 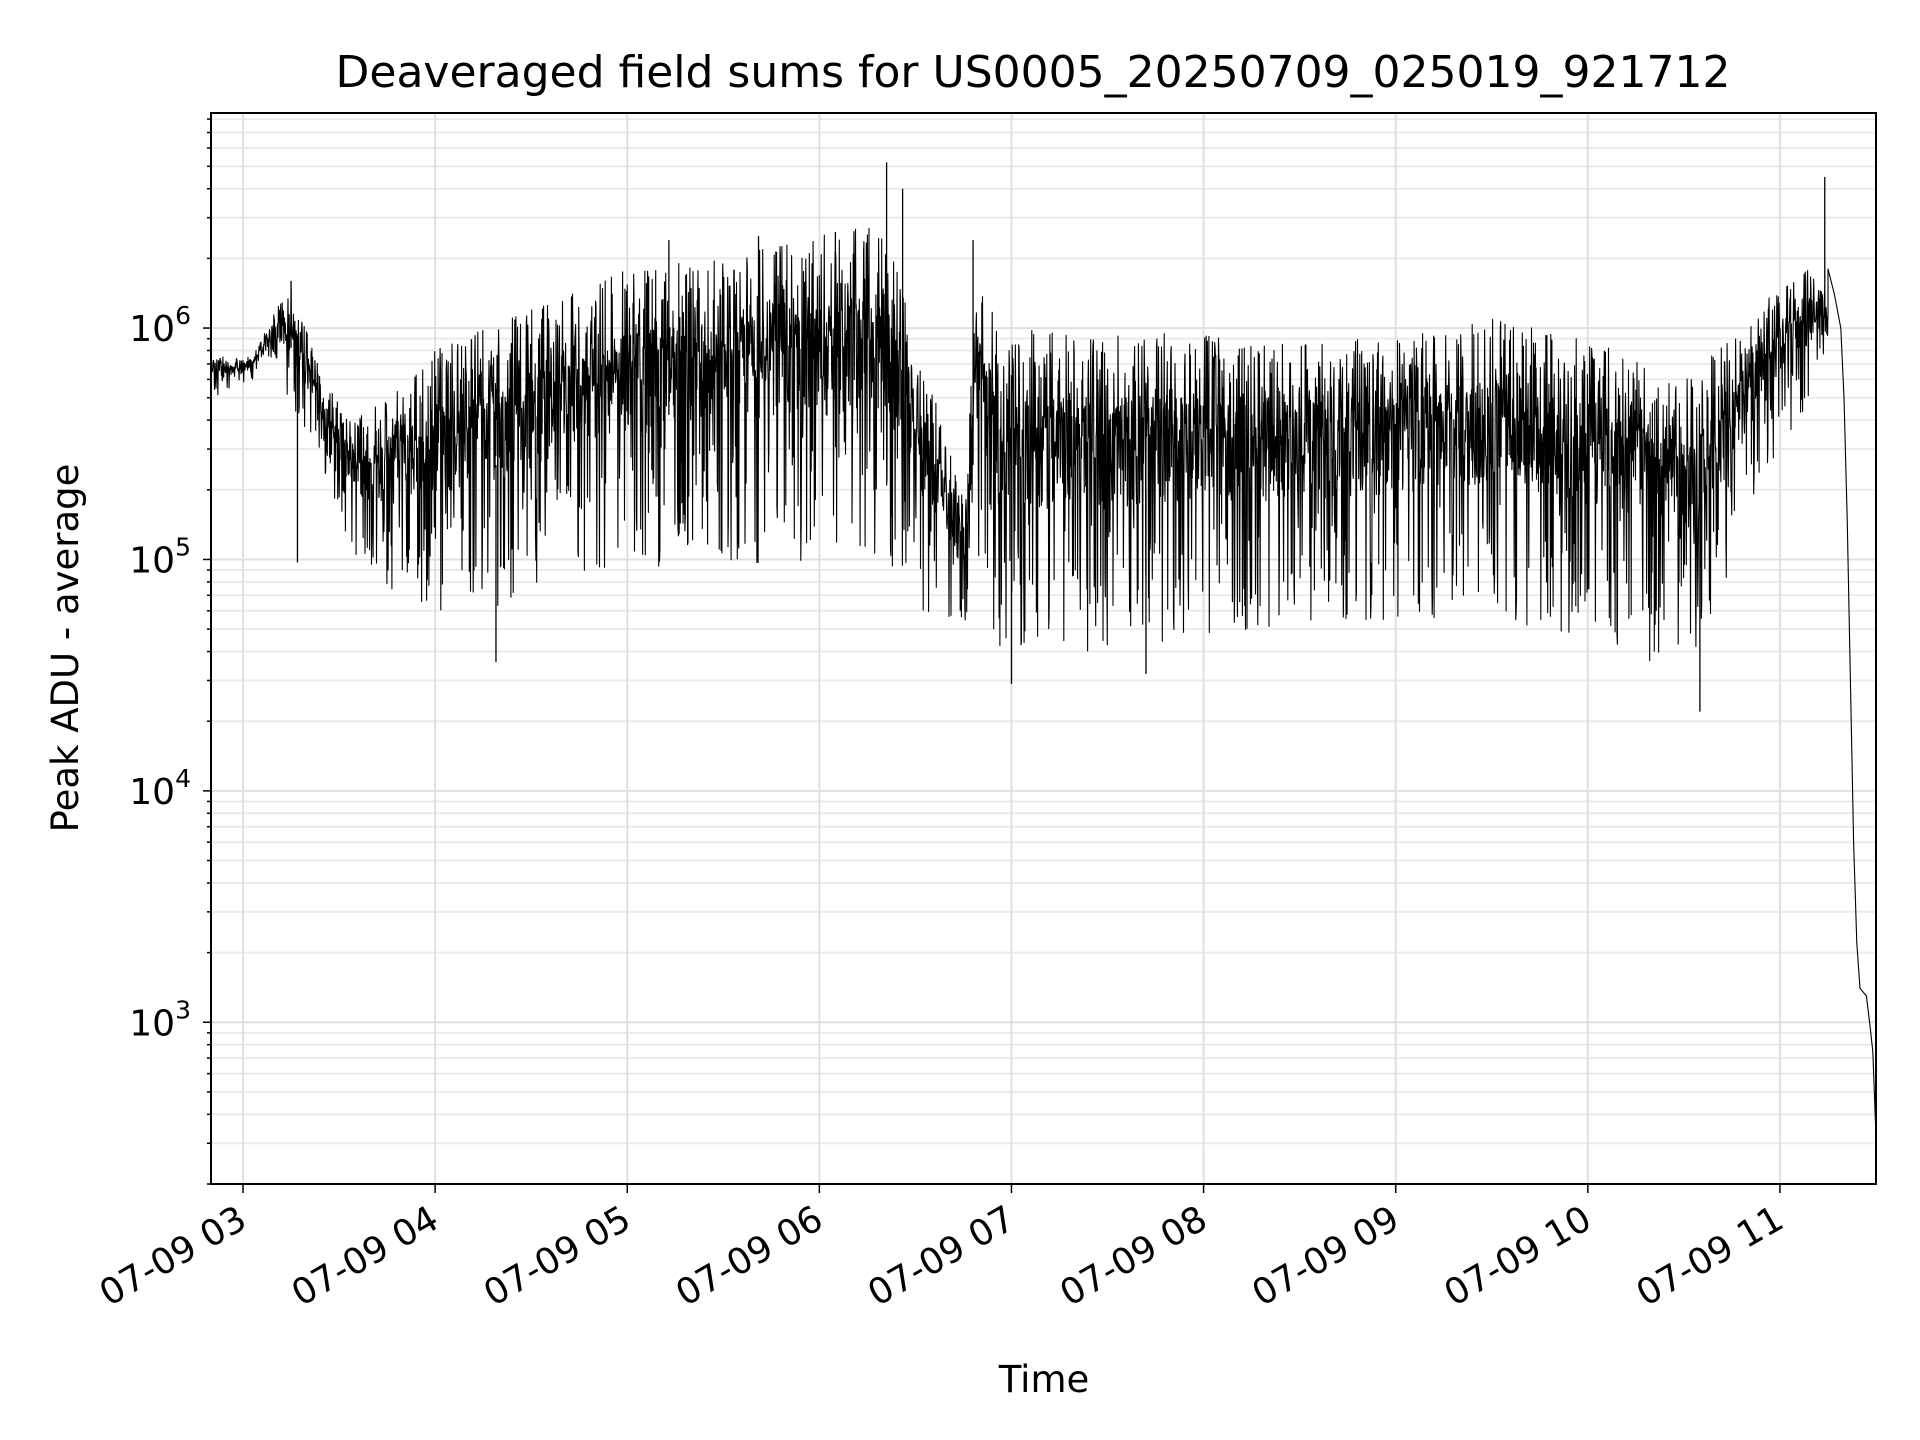 I want to click on y-axis-label: Peak ADU - average, so click(x=65, y=648).